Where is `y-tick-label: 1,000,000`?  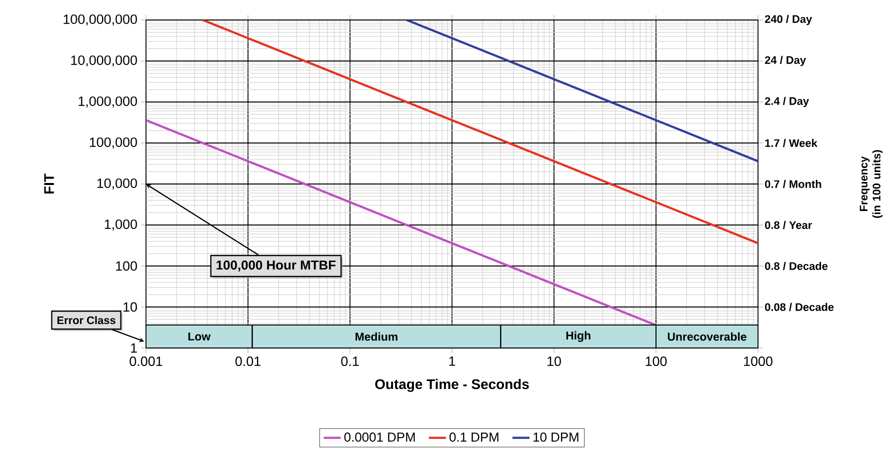 y-tick-label: 1,000,000 is located at coordinates (107, 102).